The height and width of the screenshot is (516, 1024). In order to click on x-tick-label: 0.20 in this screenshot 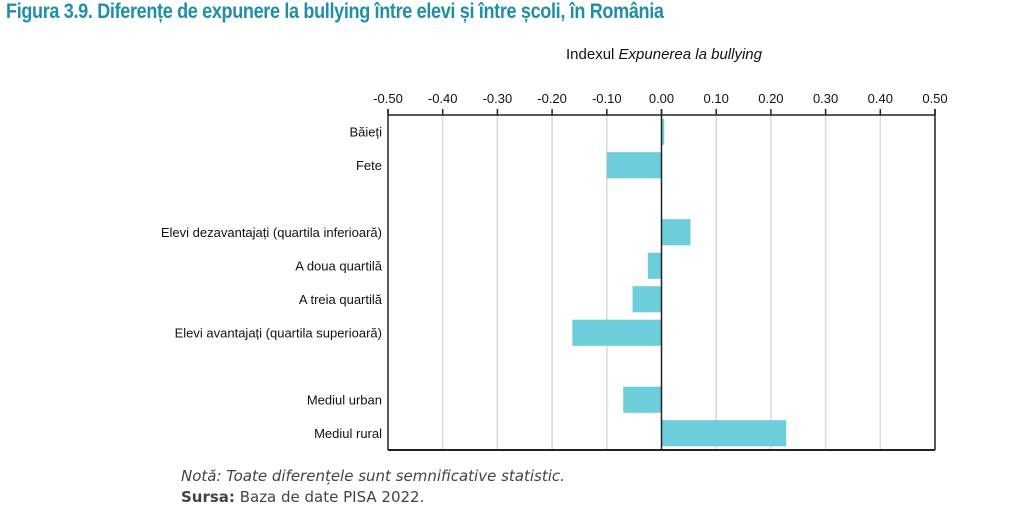, I will do `click(770, 98)`.